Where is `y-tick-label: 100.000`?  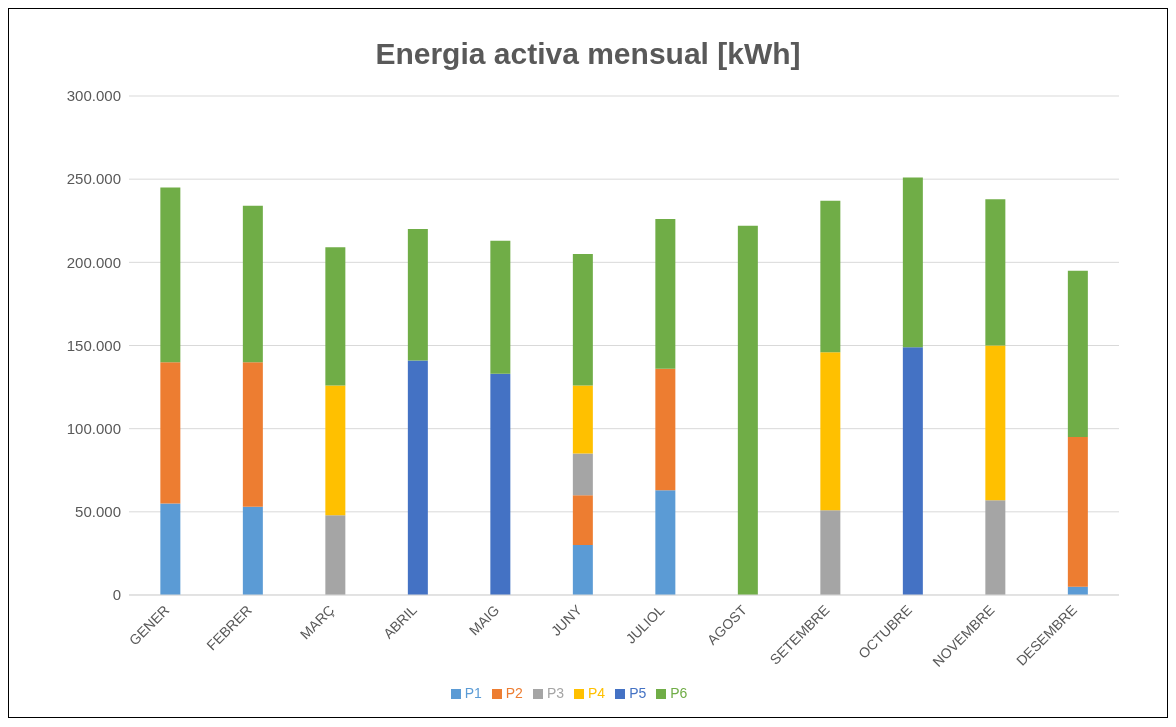
y-tick-label: 100.000 is located at coordinates (93, 428).